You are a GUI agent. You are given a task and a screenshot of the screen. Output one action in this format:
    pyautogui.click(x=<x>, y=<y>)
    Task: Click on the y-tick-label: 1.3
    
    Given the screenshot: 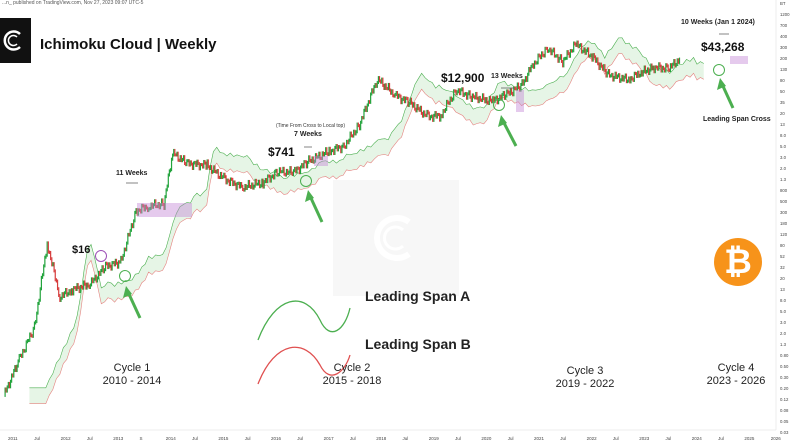 What is the action you would take?
    pyautogui.click(x=783, y=344)
    